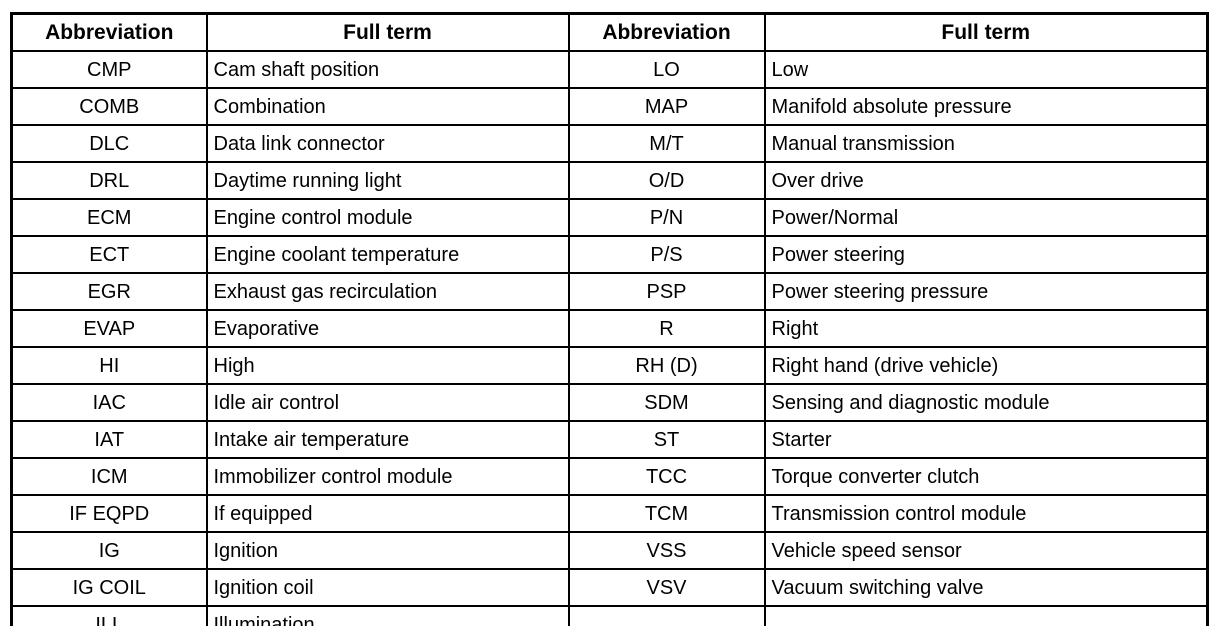 The width and height of the screenshot is (1216, 626). What do you see at coordinates (666, 476) in the screenshot?
I see `abbreviation-cell: TCC` at bounding box center [666, 476].